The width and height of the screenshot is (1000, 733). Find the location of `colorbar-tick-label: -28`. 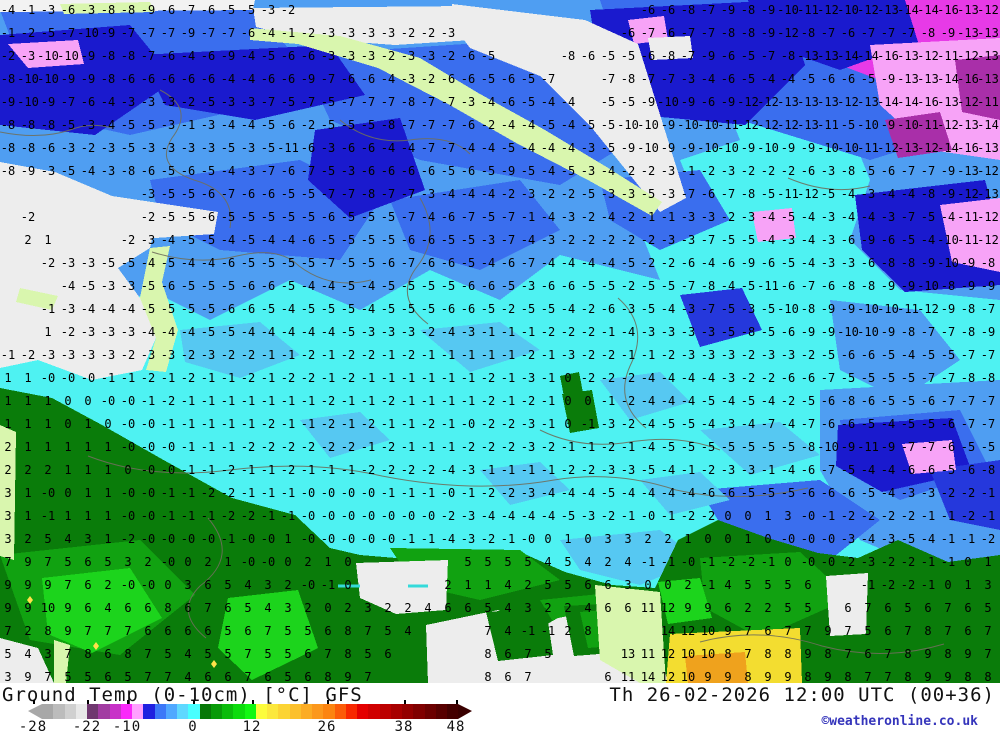

colorbar-tick-label: -28 is located at coordinates (33, 726).